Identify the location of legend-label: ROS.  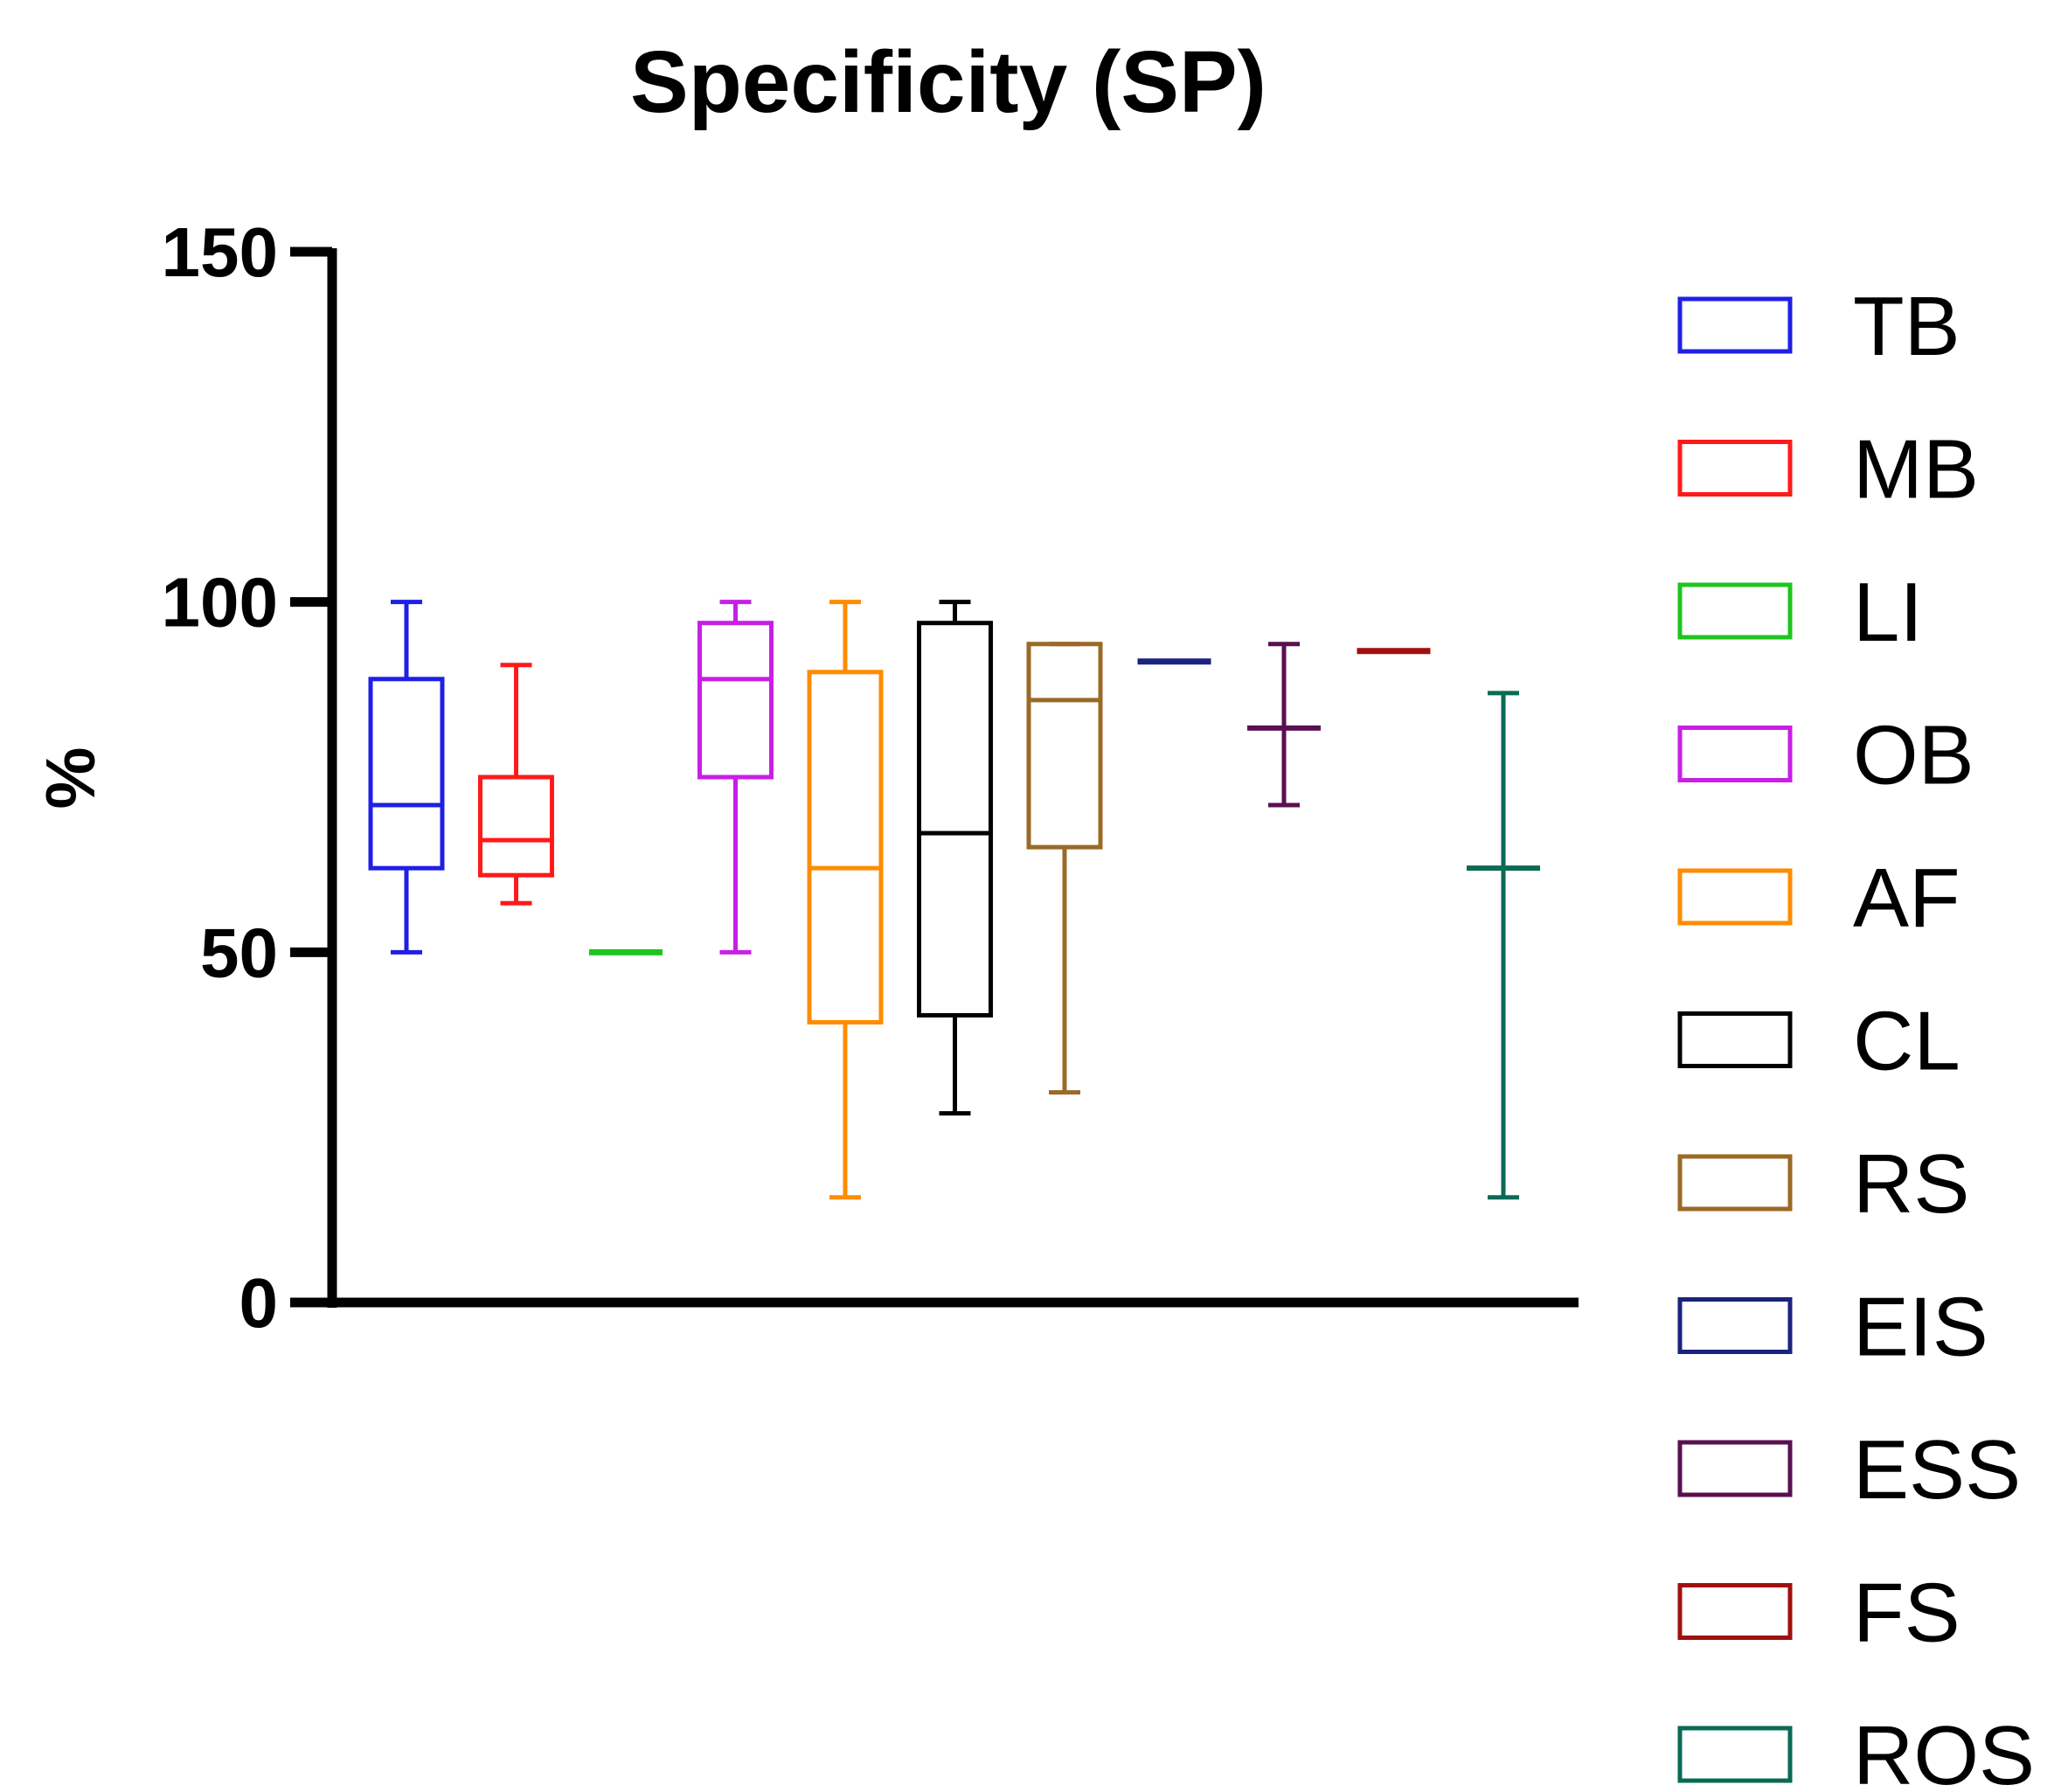
(1944, 1750).